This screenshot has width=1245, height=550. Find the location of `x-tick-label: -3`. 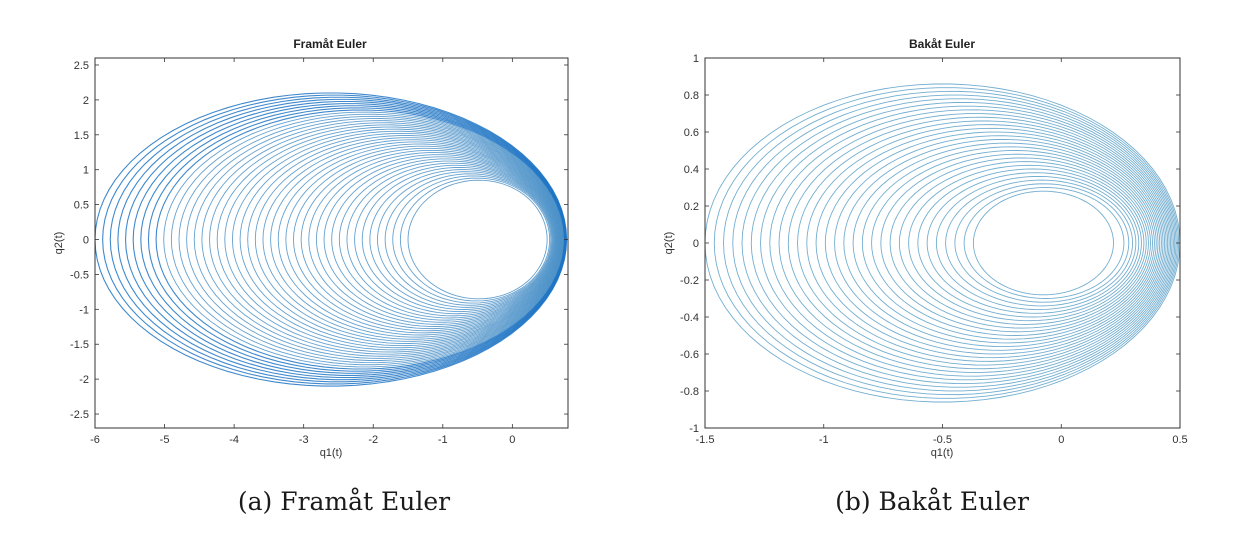

x-tick-label: -3 is located at coordinates (304, 440).